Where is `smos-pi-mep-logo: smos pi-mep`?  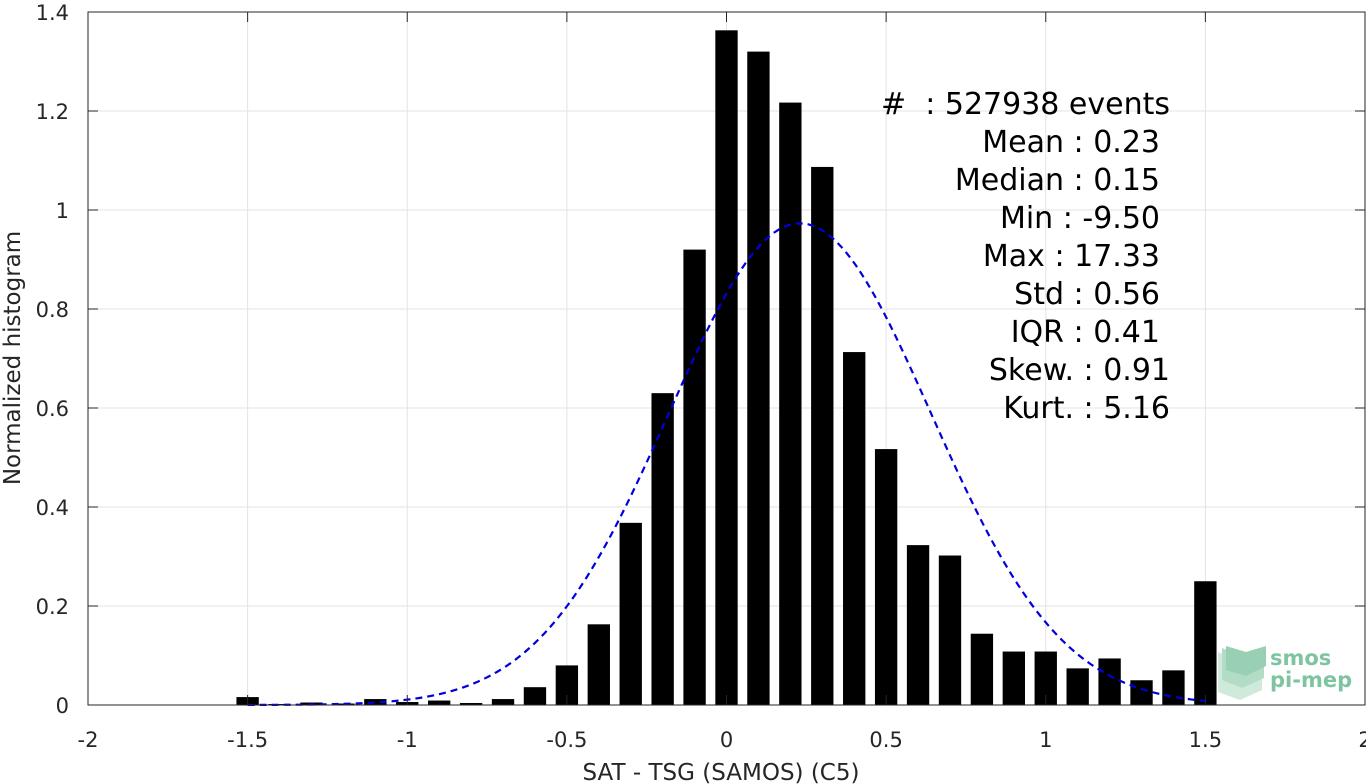
smos-pi-mep-logo: smos pi-mep is located at coordinates (1285, 673).